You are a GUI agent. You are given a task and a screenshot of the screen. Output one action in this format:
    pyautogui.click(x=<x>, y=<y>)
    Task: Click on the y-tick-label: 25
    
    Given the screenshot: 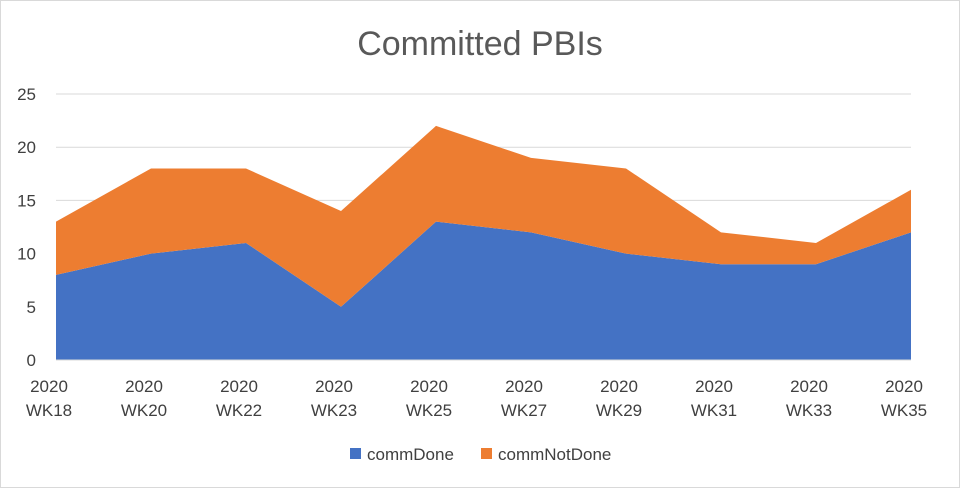 What is the action you would take?
    pyautogui.click(x=26, y=94)
    